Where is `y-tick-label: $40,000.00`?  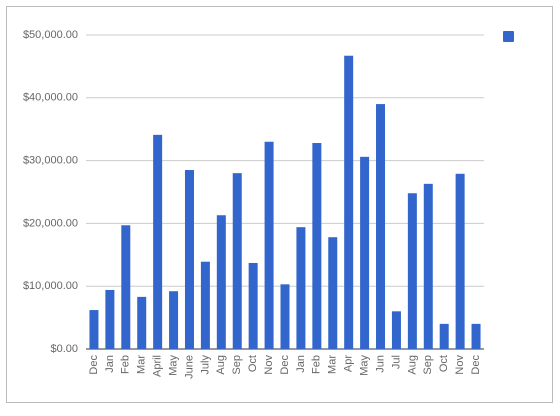
y-tick-label: $40,000.00 is located at coordinates (50, 98).